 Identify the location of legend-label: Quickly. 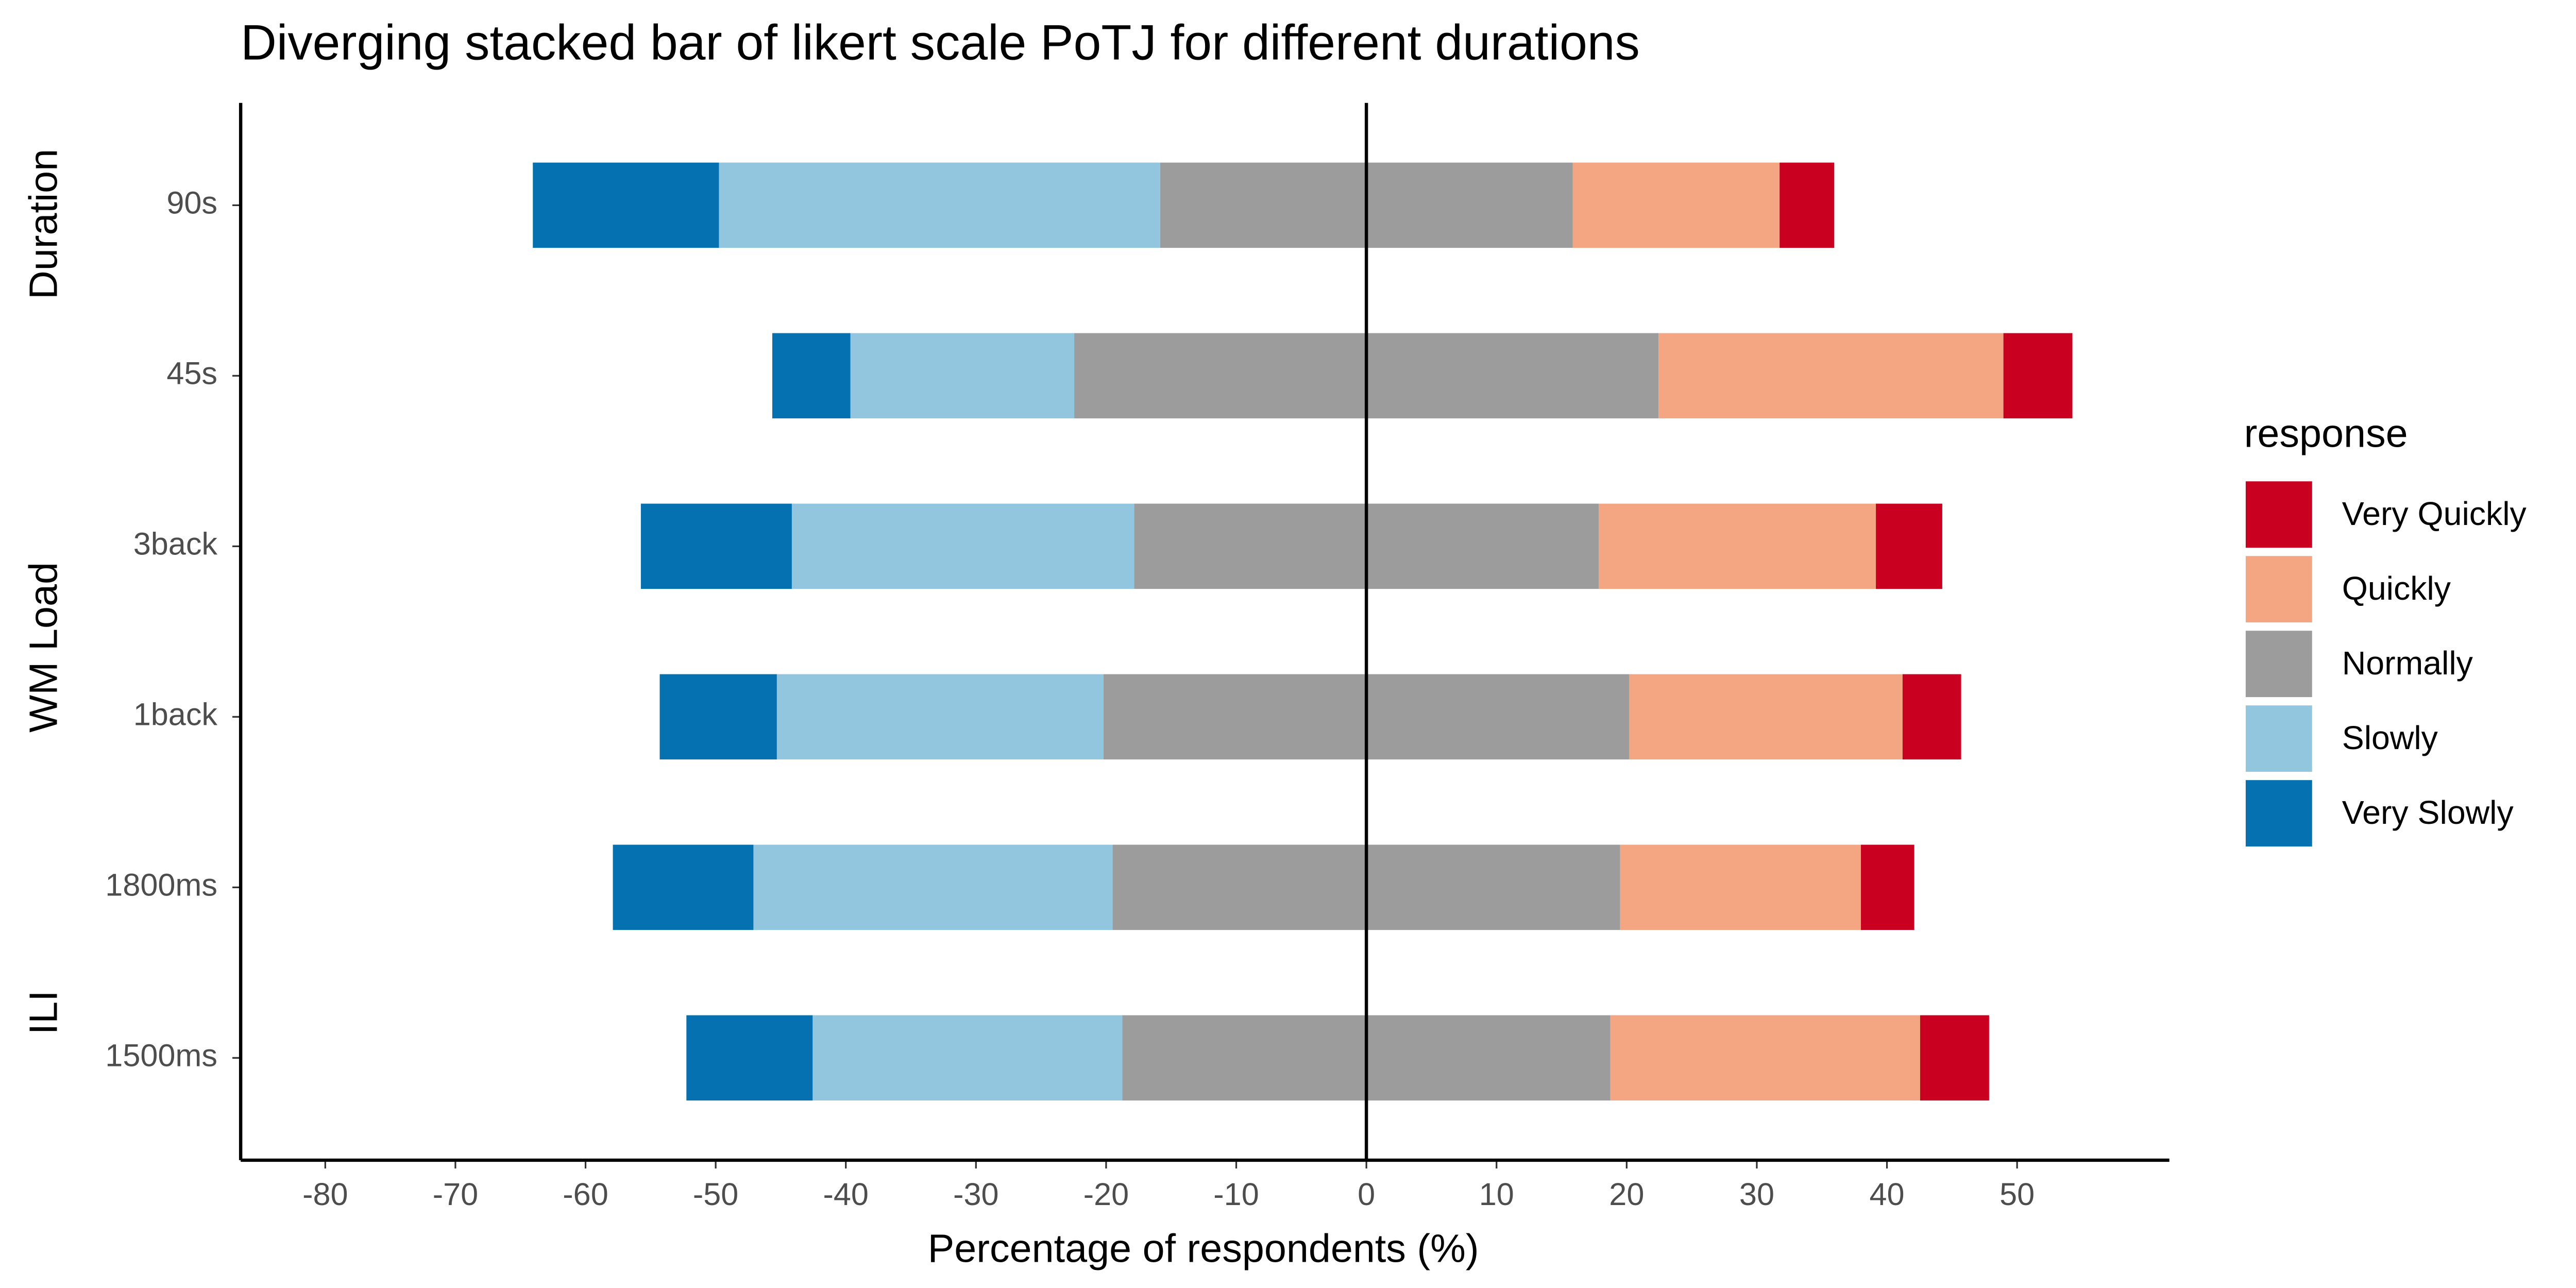
(2396, 588).